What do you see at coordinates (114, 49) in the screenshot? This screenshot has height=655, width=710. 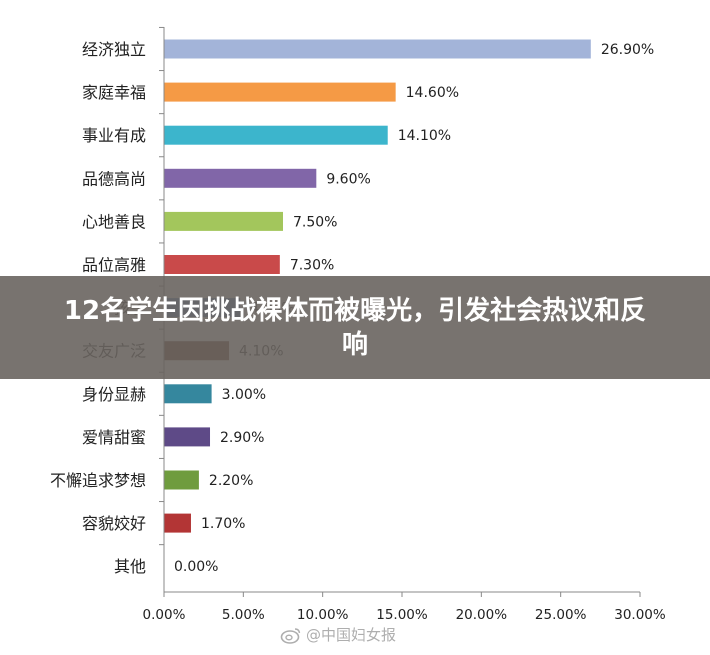 I see `category-label: 经济独立` at bounding box center [114, 49].